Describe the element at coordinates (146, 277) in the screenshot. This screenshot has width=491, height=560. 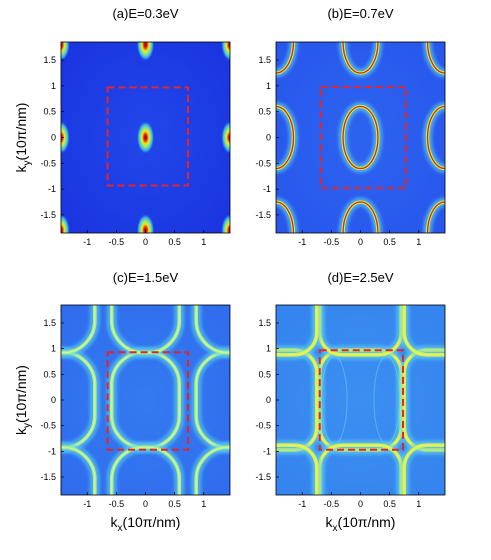
I see `panel-title: (c)E=1.5eV` at that location.